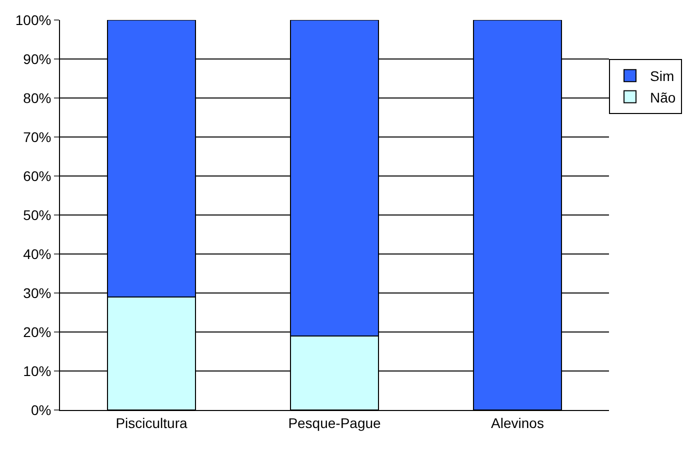 The image size is (694, 455). Describe the element at coordinates (663, 97) in the screenshot. I see `legend-label: Não` at that location.